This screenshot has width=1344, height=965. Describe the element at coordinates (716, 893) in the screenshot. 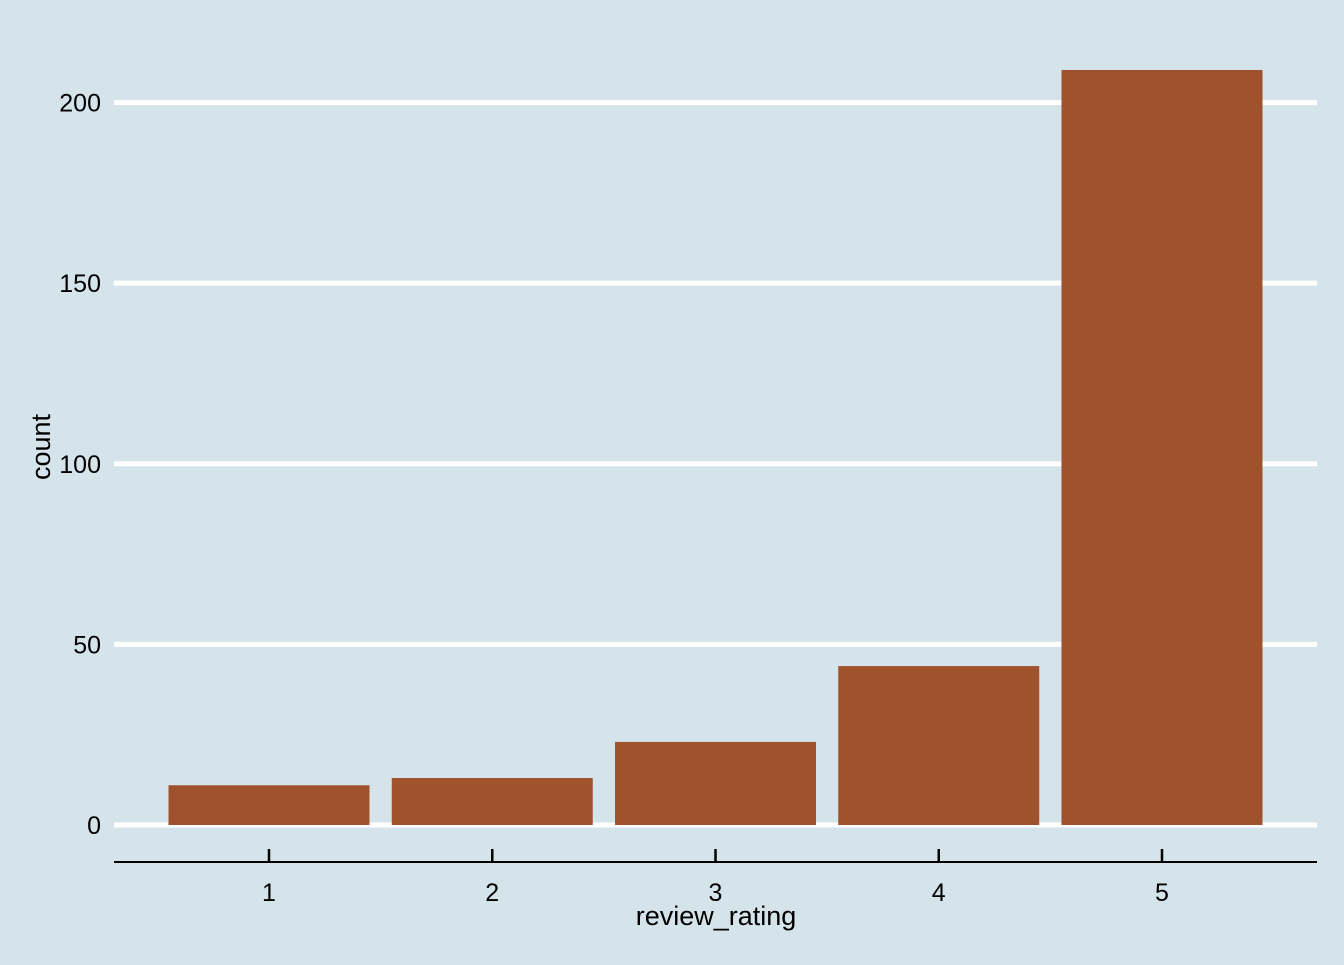

I see `x-tick-label: 3` at that location.